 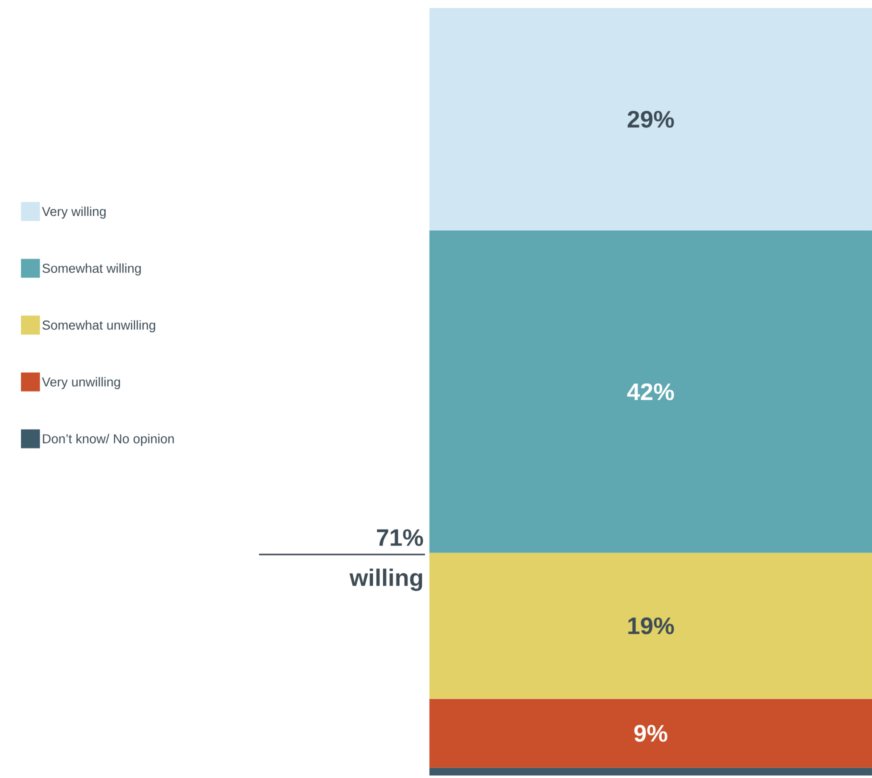 What do you see at coordinates (99, 326) in the screenshot?
I see `legend-label: Somewhat unwilling` at bounding box center [99, 326].